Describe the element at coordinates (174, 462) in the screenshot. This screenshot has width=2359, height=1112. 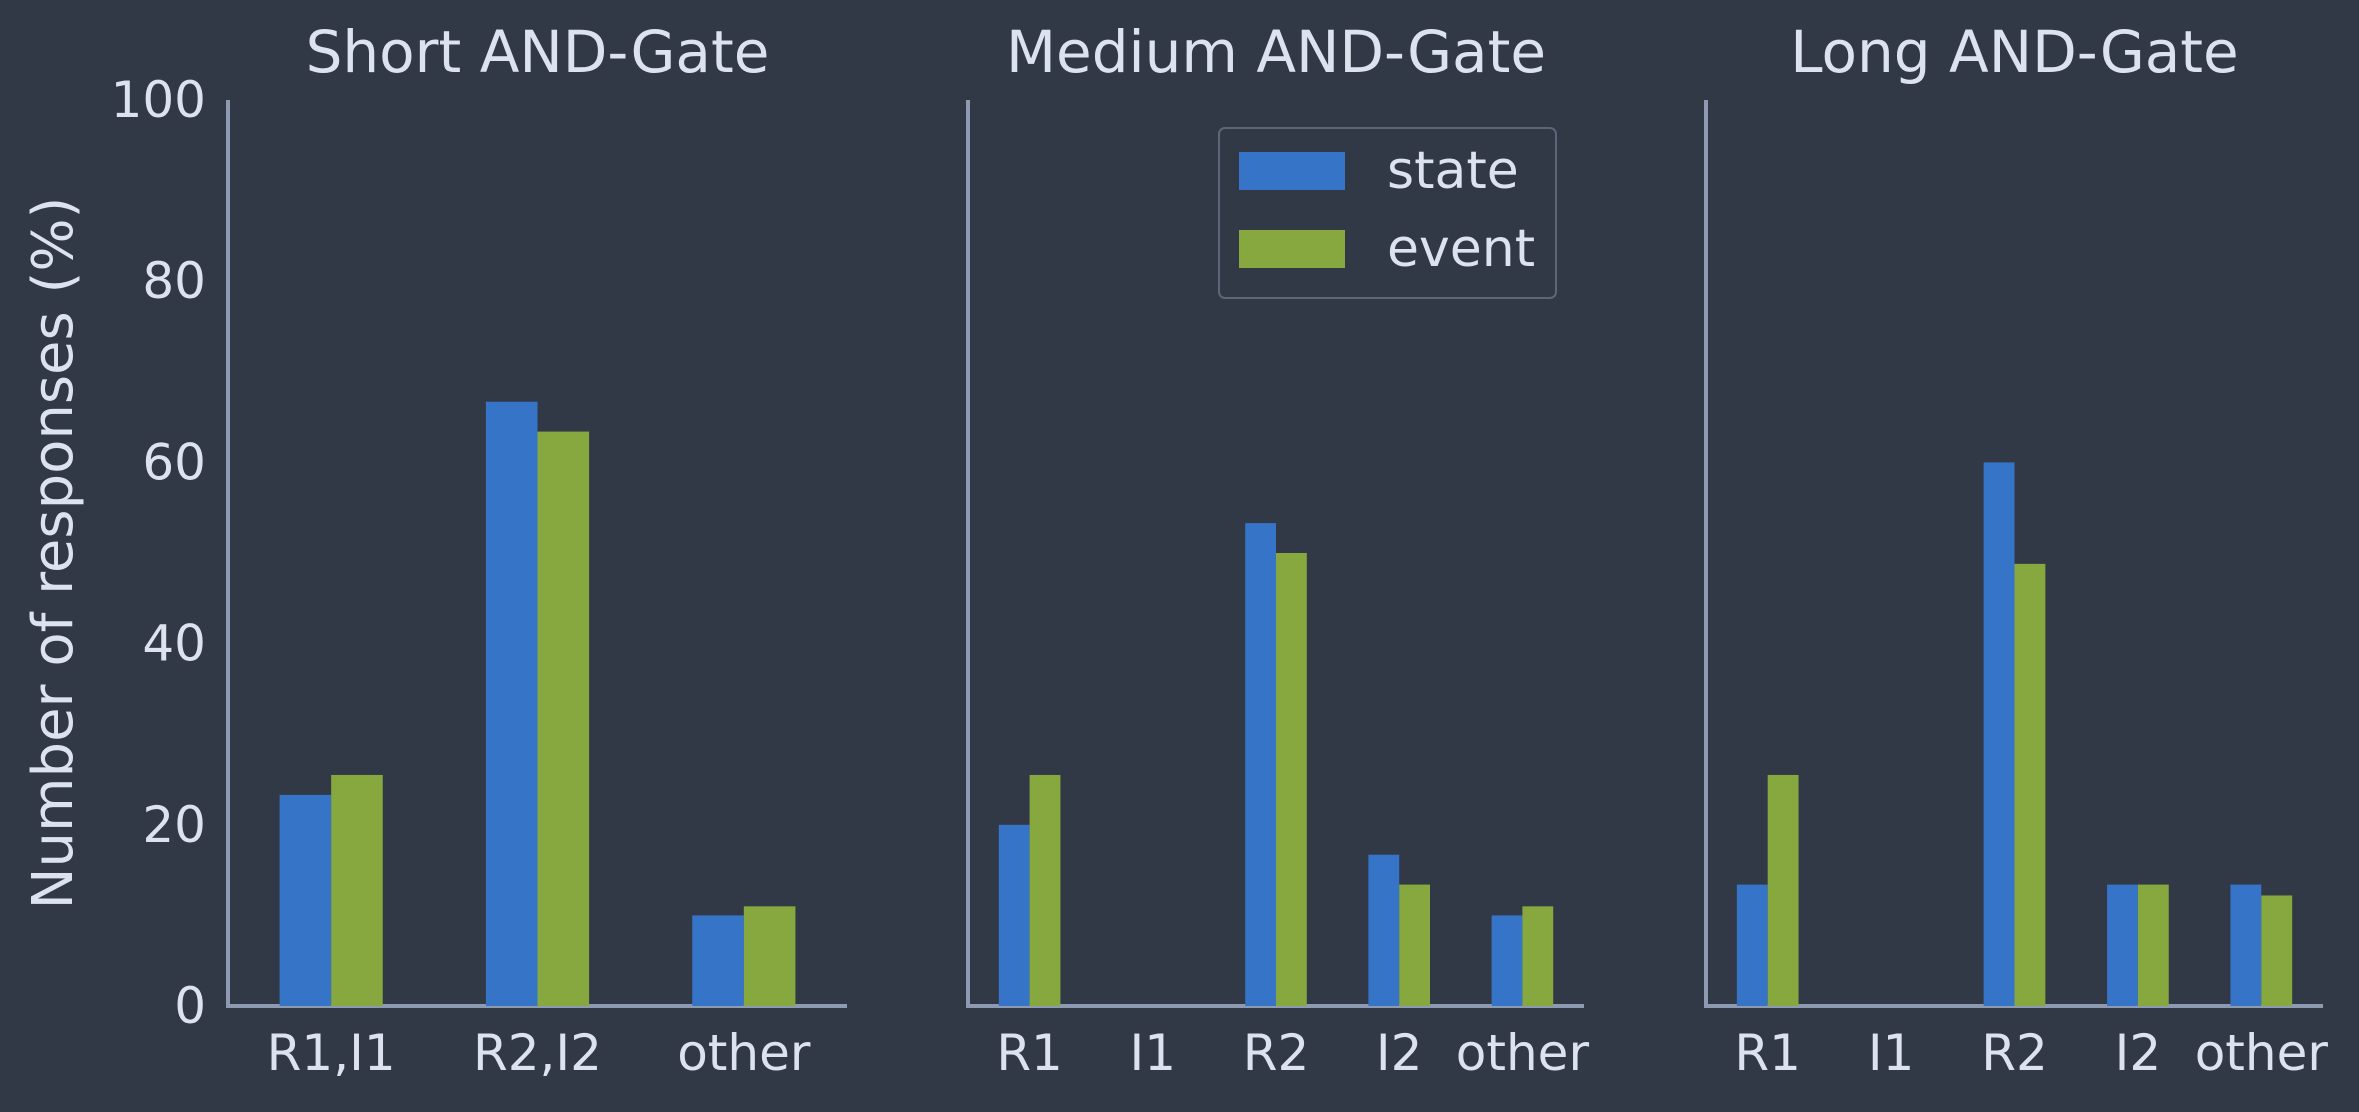
I see `y-tick-label: 60` at that location.